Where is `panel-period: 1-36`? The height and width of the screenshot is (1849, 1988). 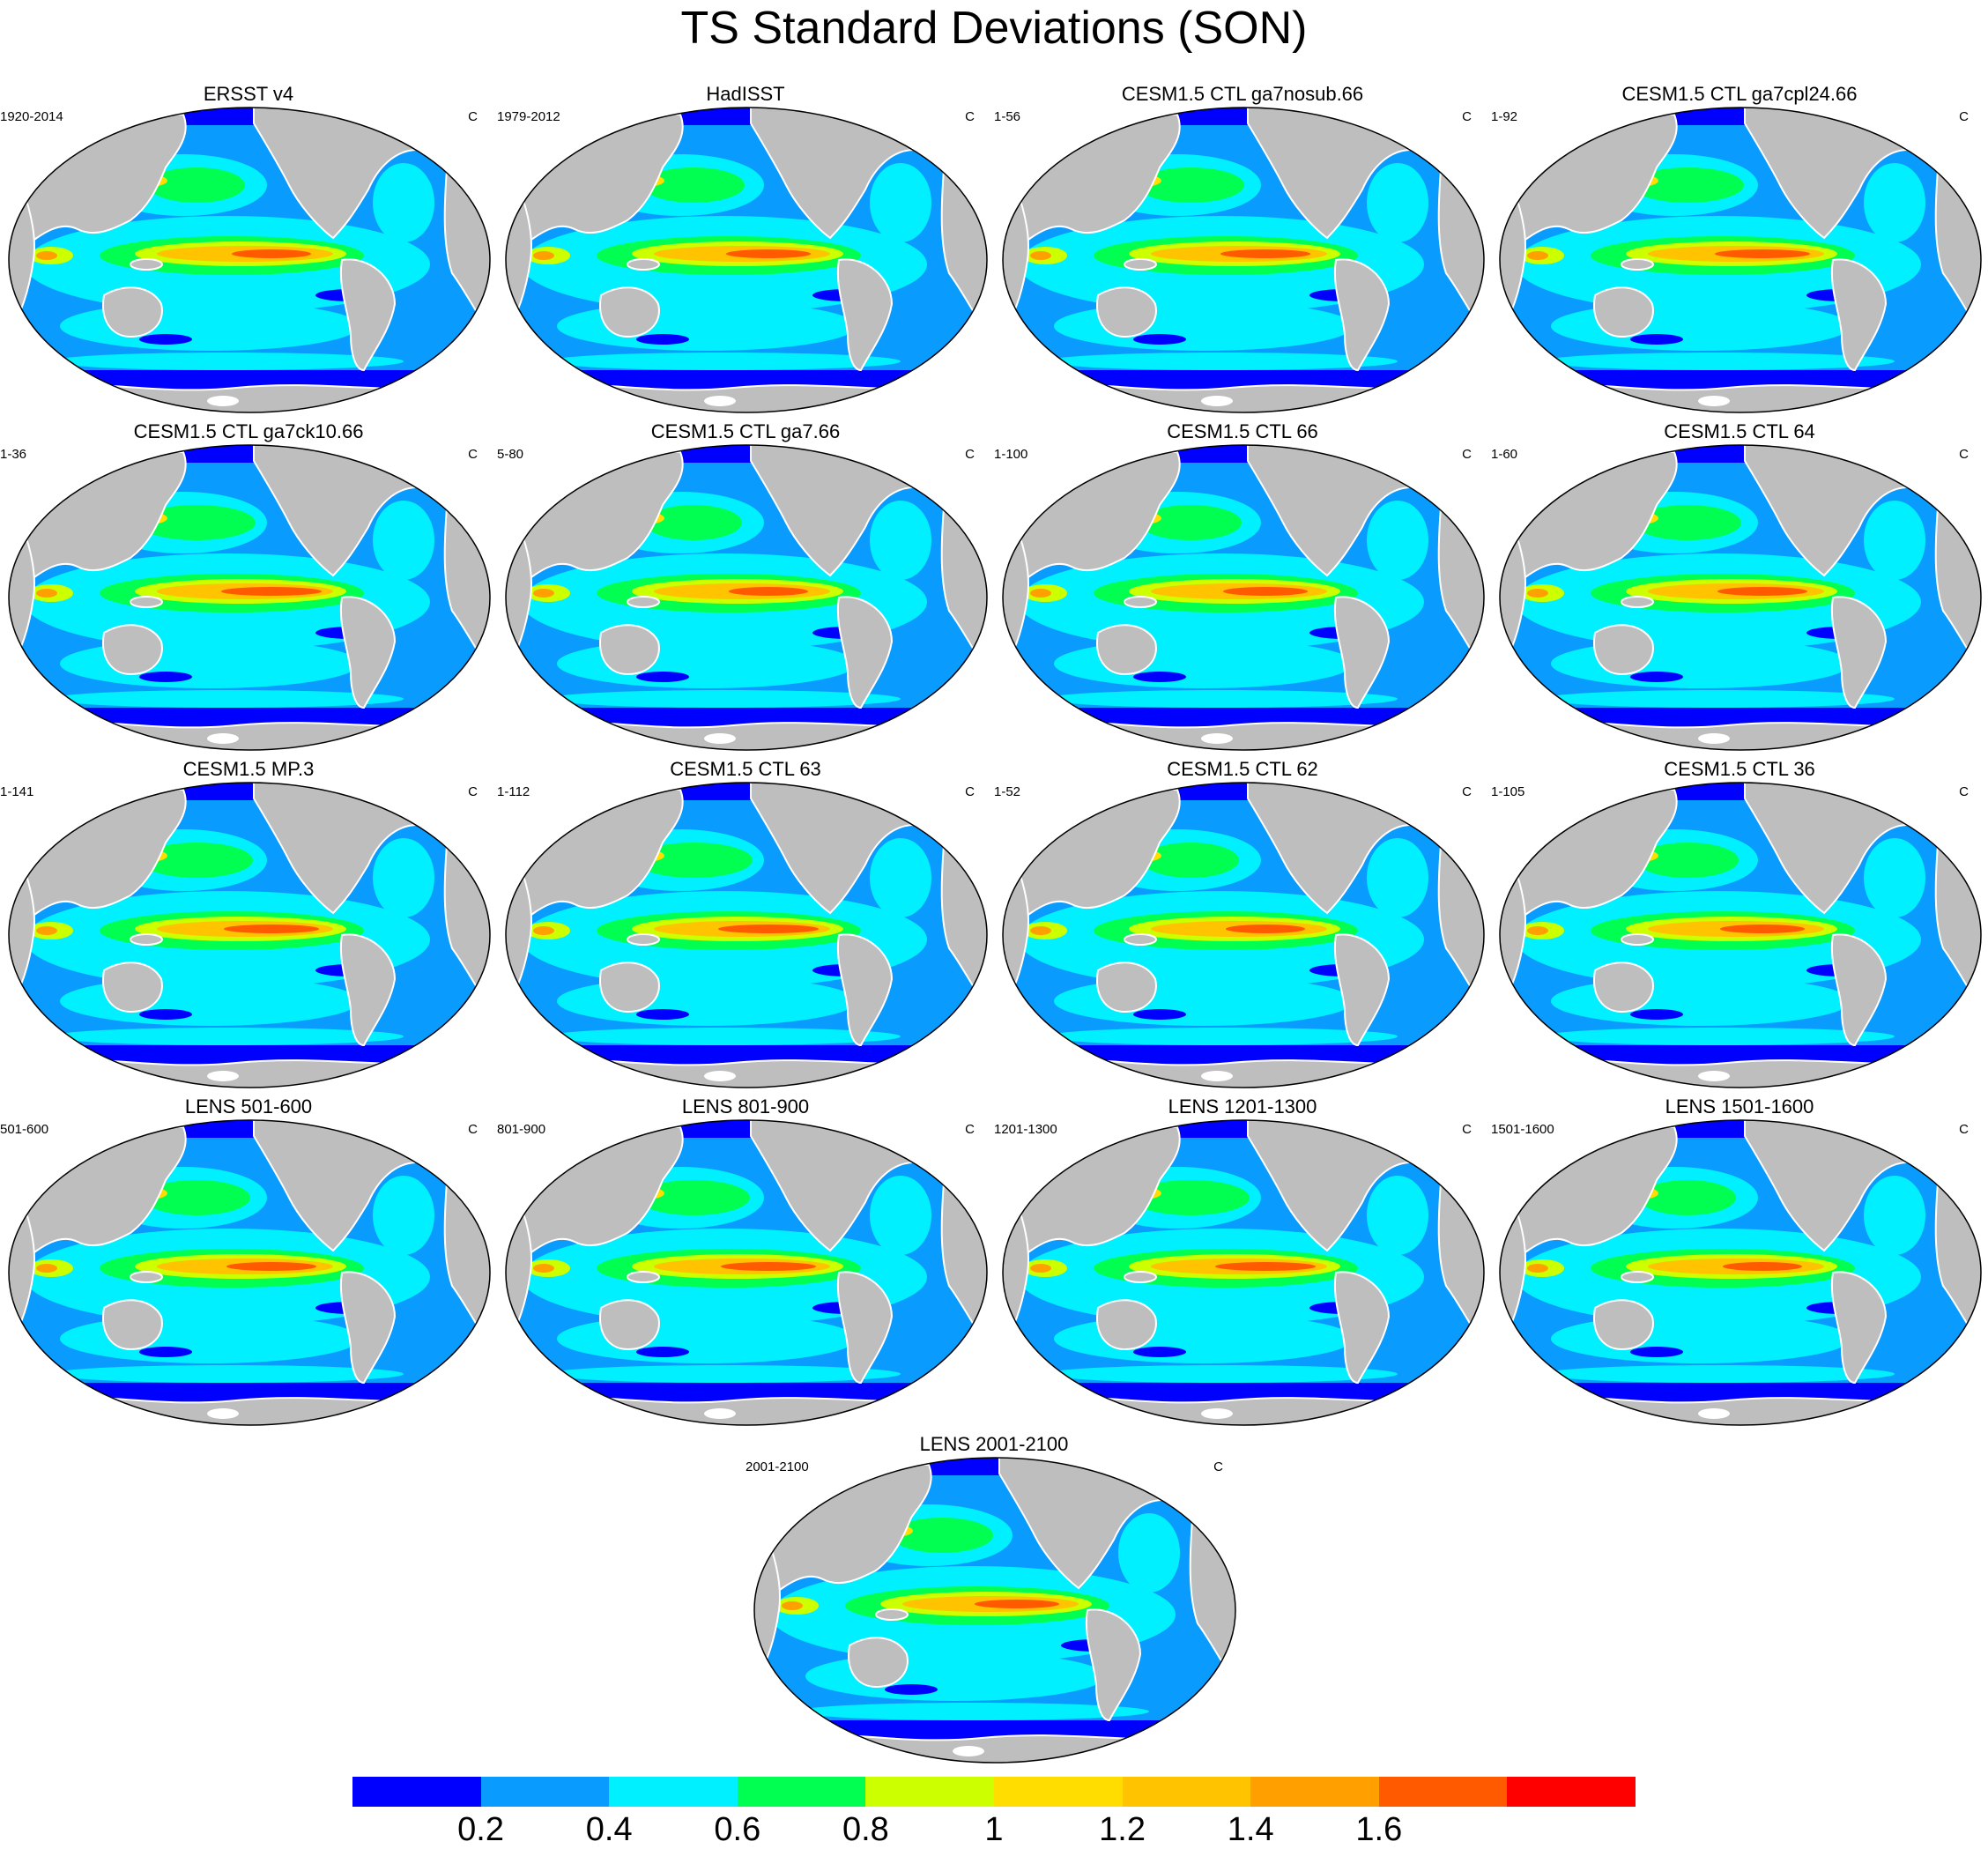
panel-period: 1-36 is located at coordinates (14, 454).